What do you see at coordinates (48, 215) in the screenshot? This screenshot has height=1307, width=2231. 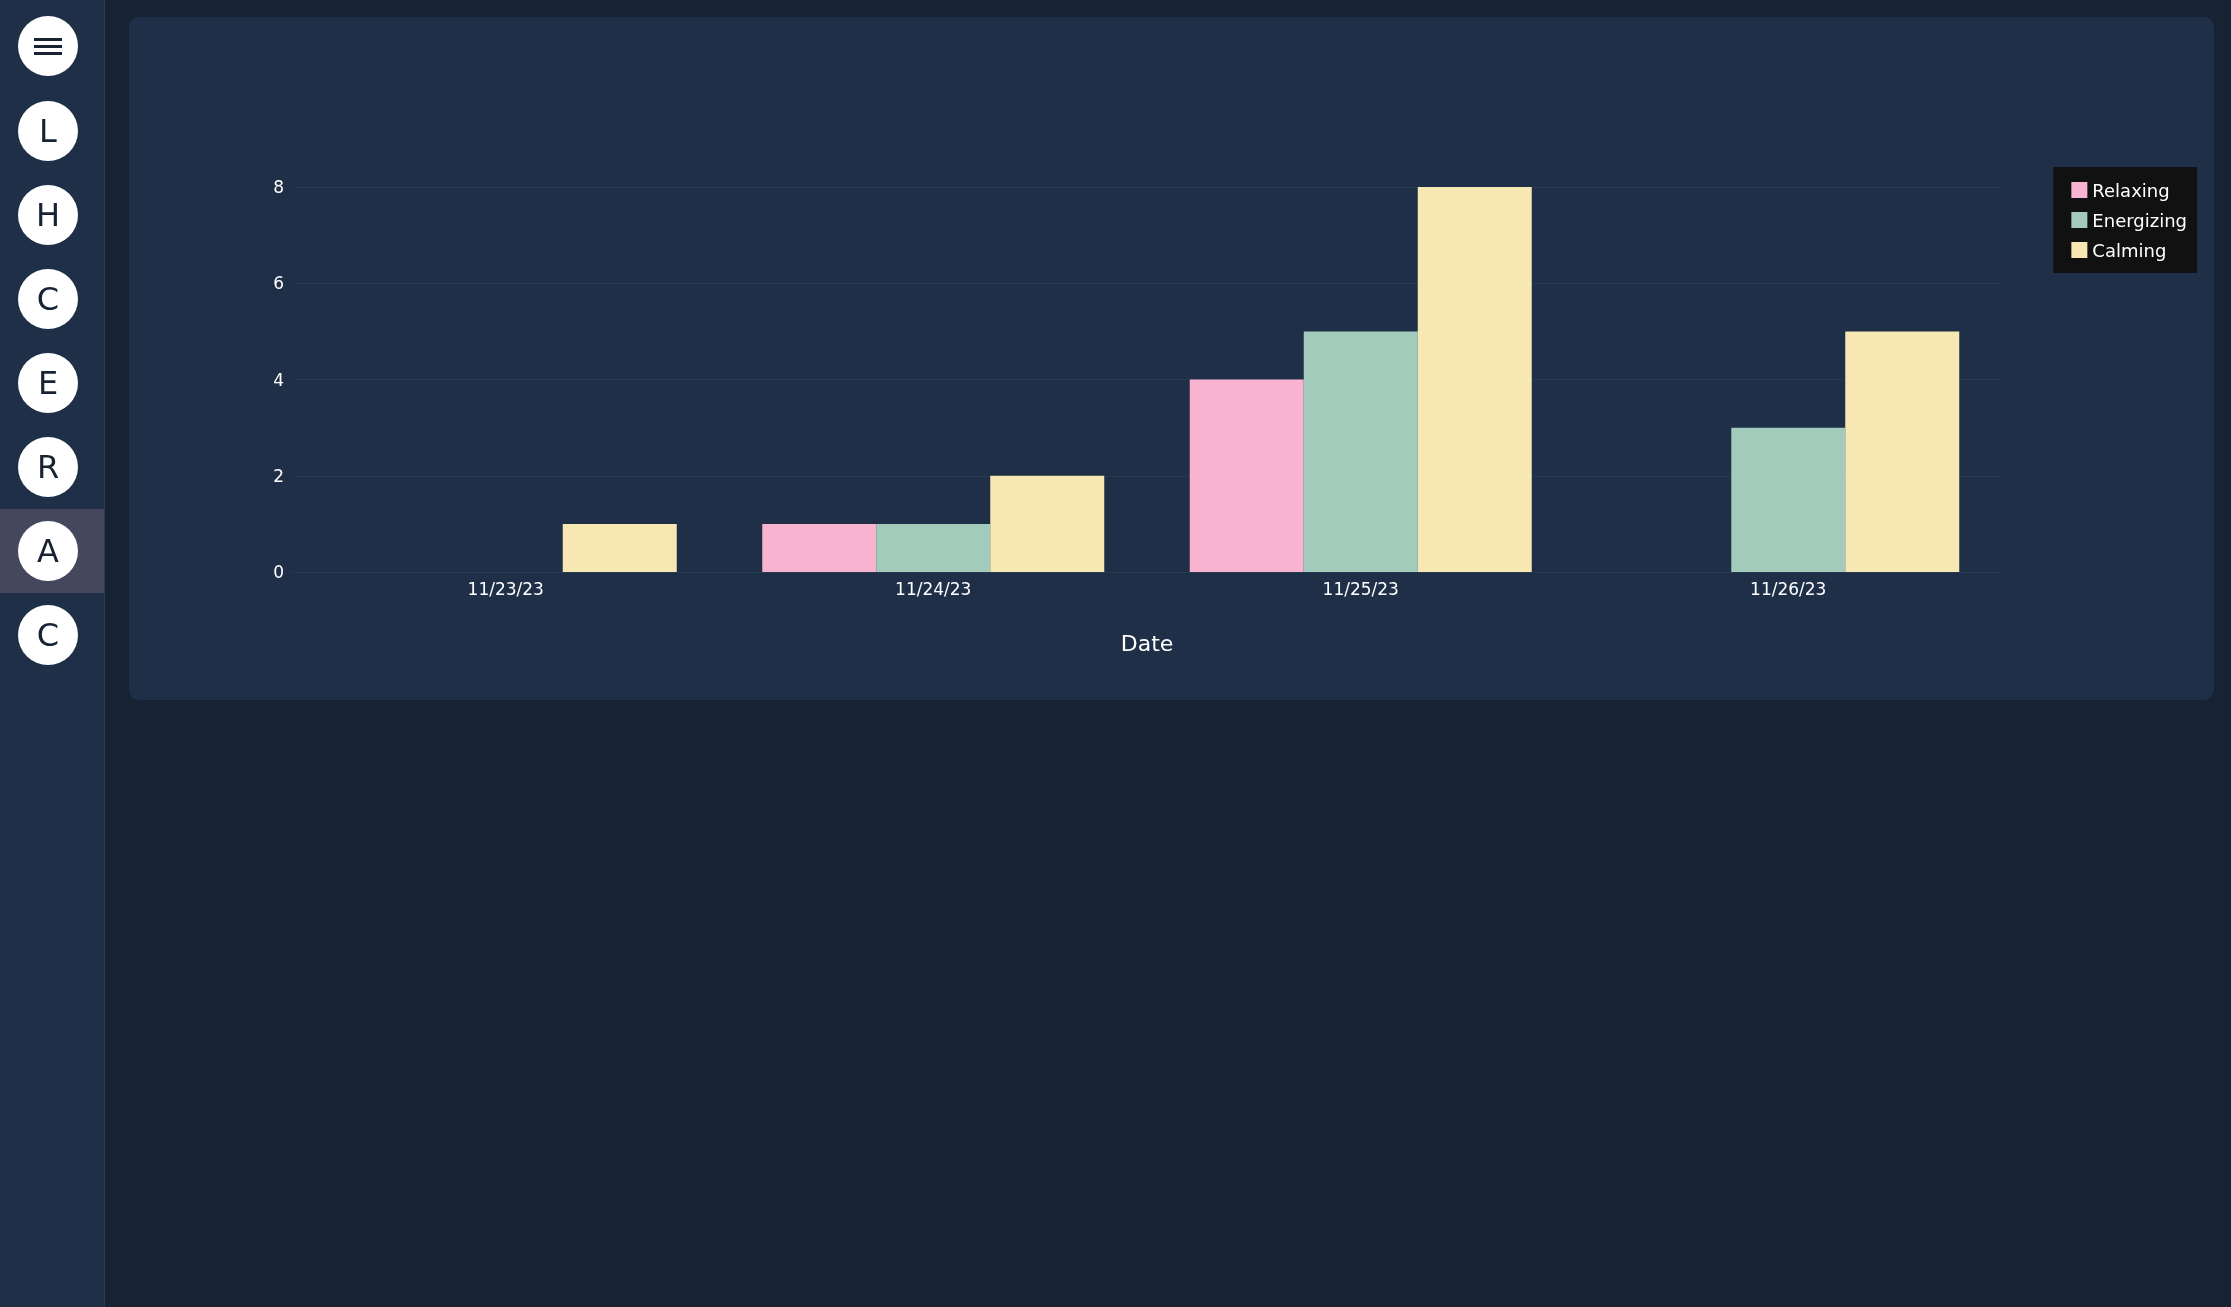 I see `text: H` at bounding box center [48, 215].